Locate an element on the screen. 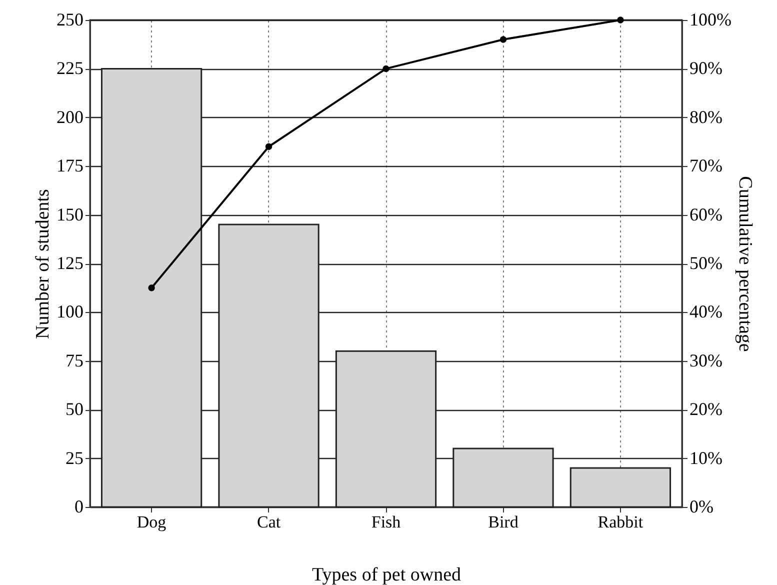 This screenshot has width=777, height=585. x-tick-label: Rabbit is located at coordinates (621, 522).